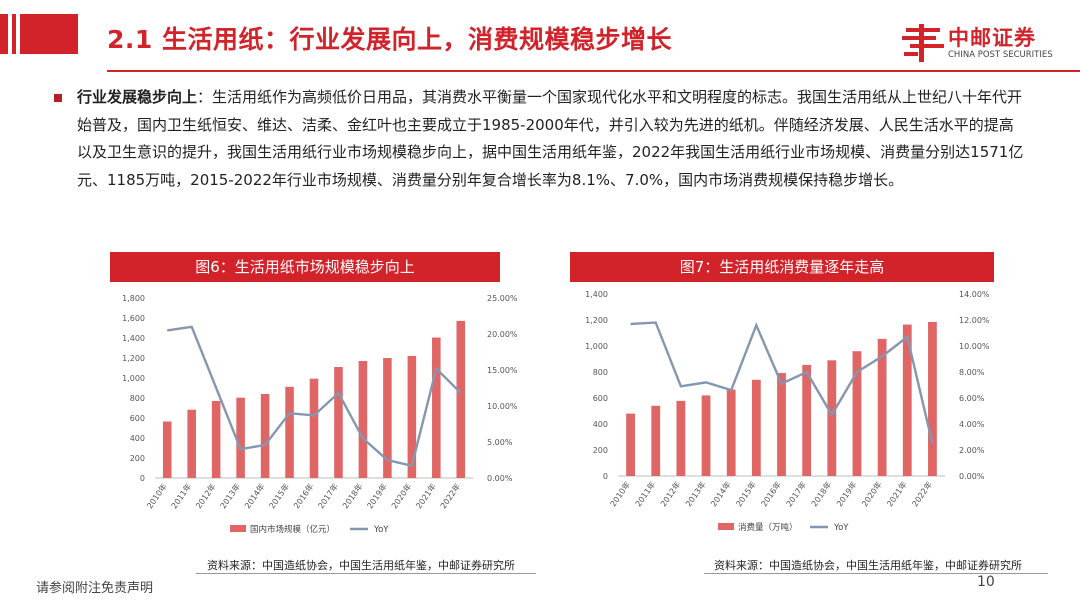 This screenshot has width=1080, height=607. I want to click on company-logo: 中邮证券 CHINA POST SECURITIES, so click(985, 44).